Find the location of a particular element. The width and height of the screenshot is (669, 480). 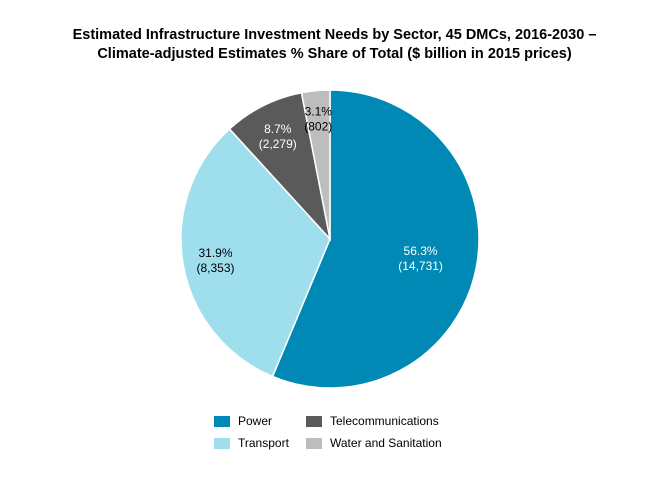

pie-label-percent-telecommunications: 8.7% is located at coordinates (278, 129).